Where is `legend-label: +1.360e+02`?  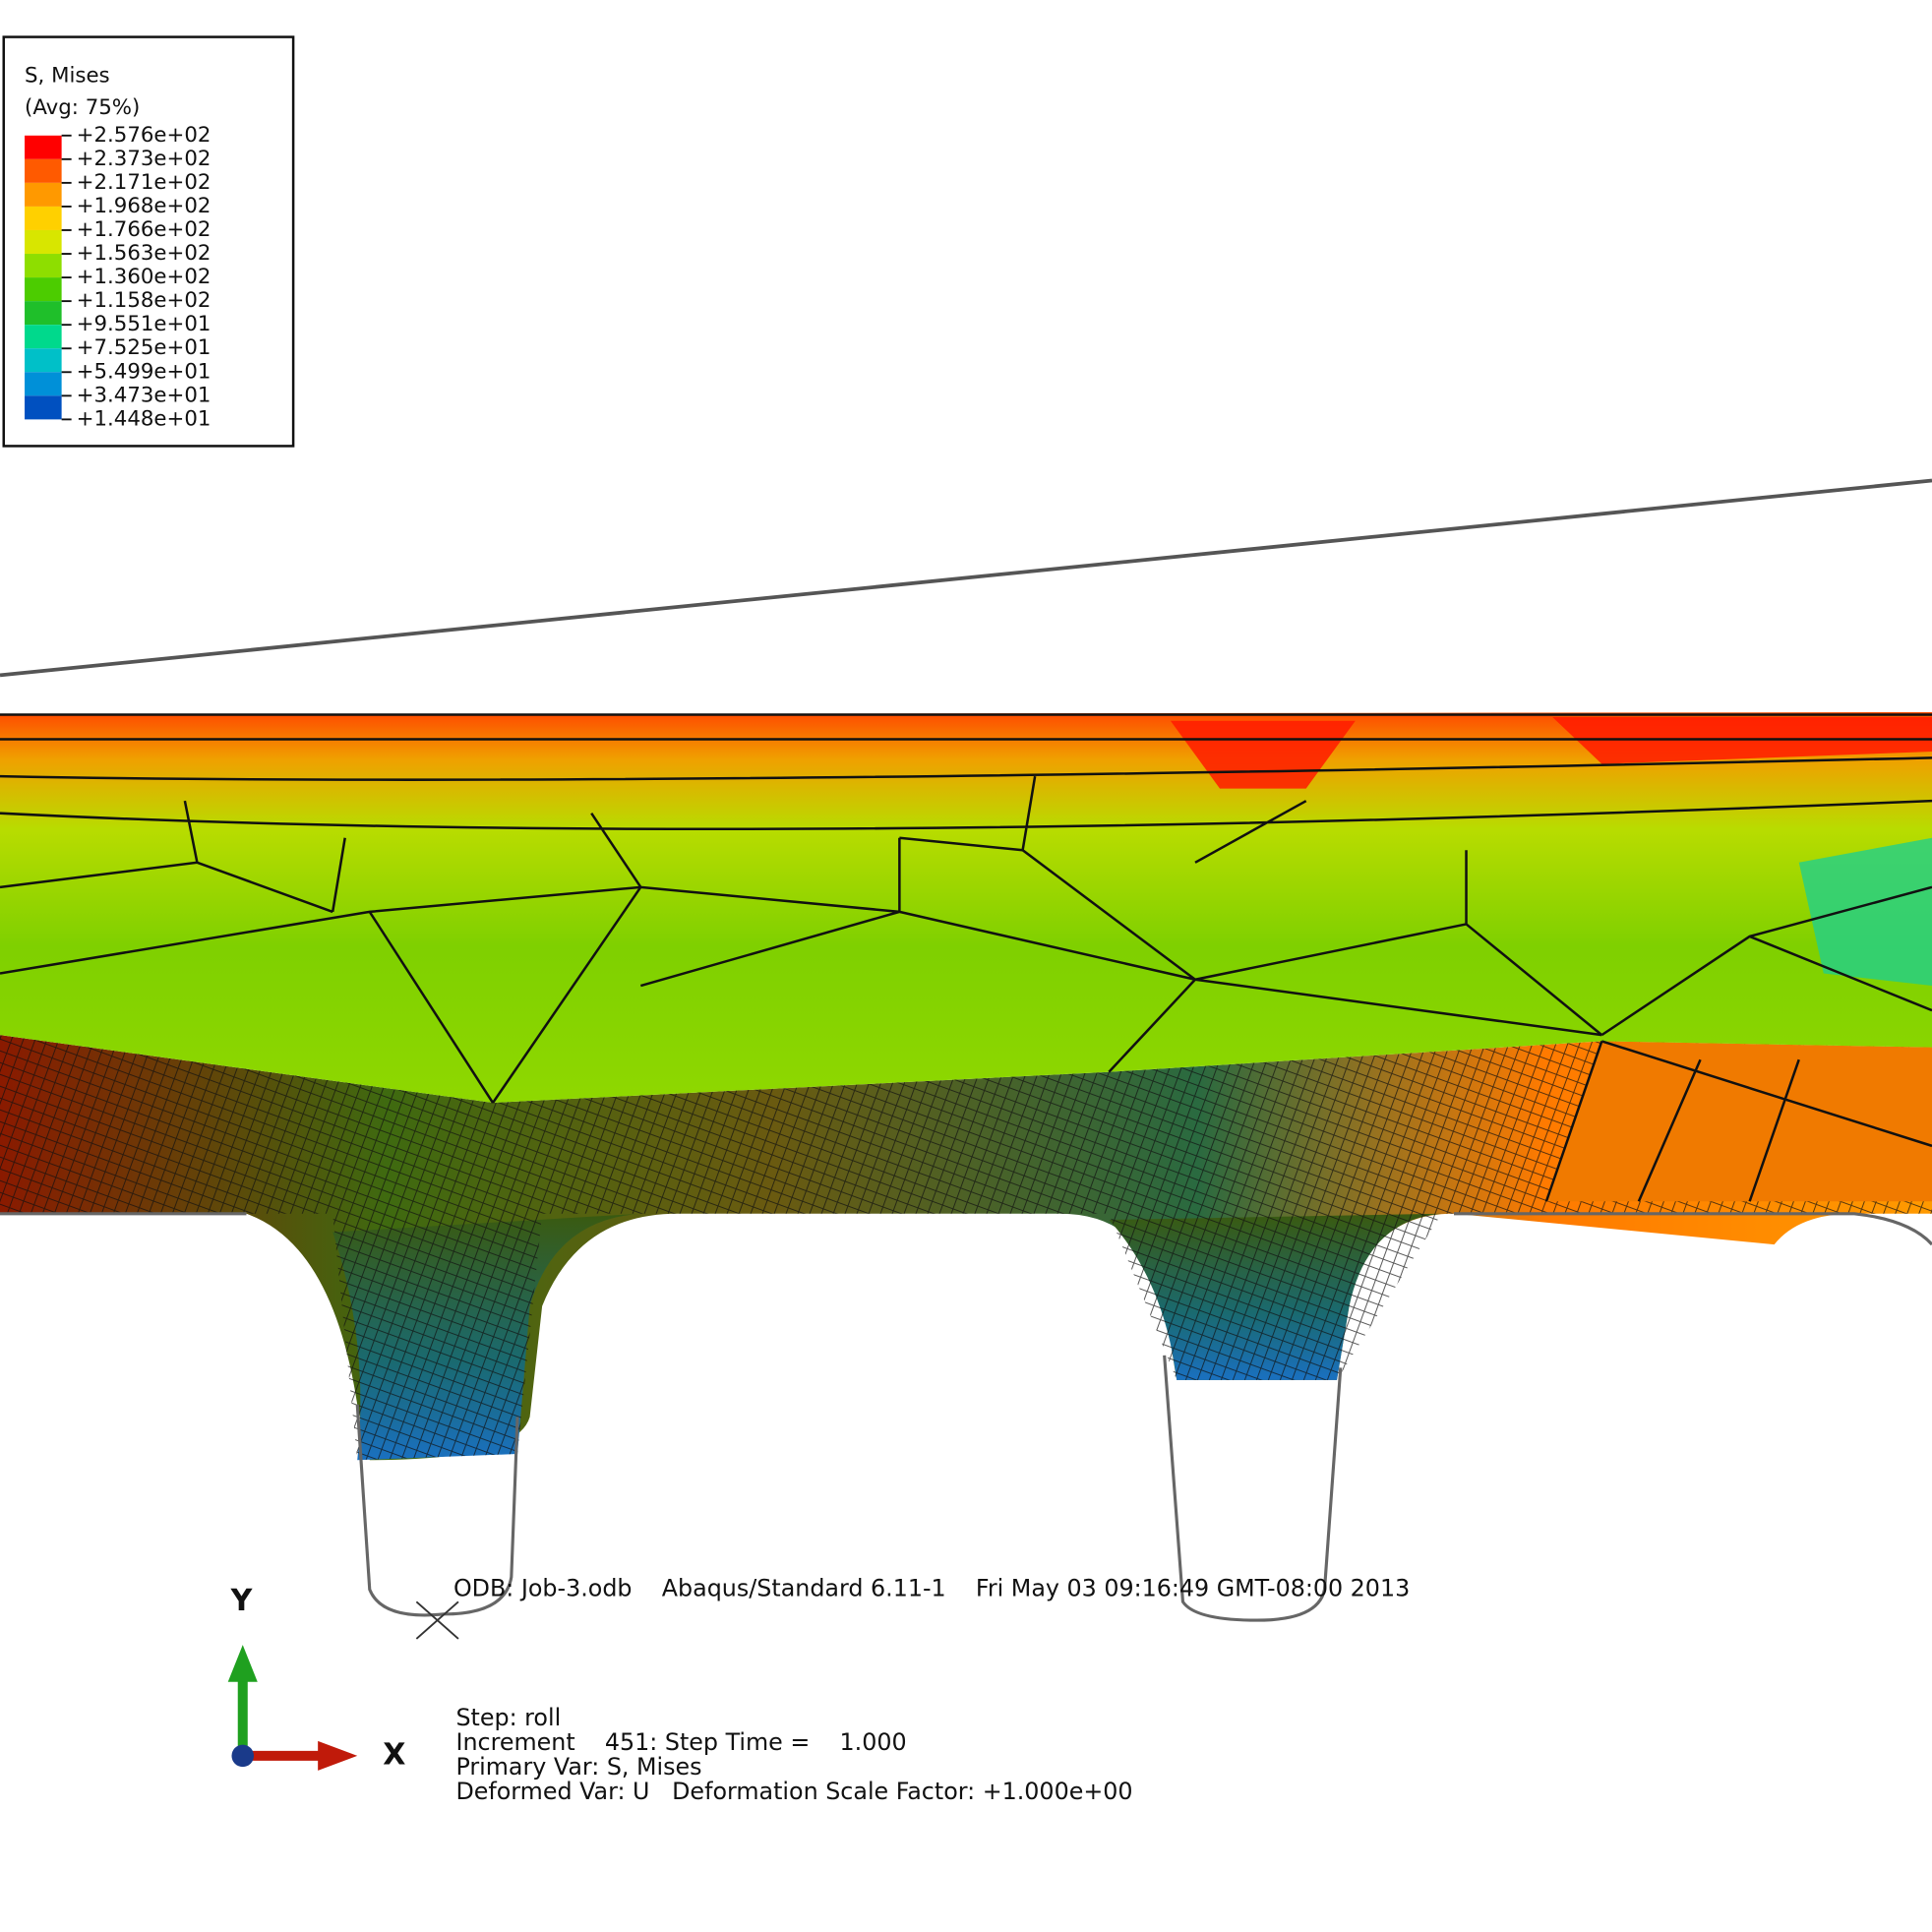
legend-label: +1.360e+02 is located at coordinates (144, 277).